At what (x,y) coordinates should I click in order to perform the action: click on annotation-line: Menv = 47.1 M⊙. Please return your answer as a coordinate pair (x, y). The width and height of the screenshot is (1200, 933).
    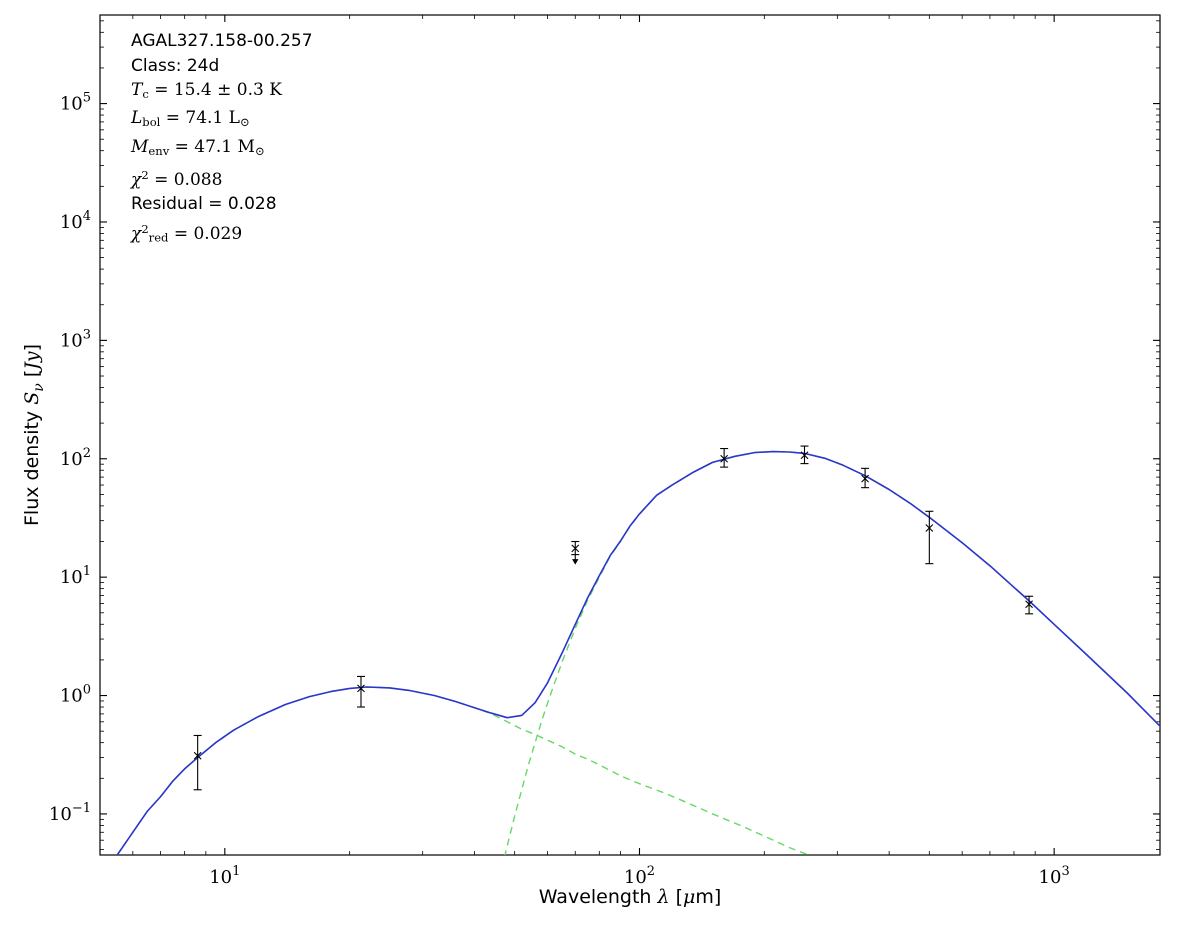
    Looking at the image, I should click on (222, 149).